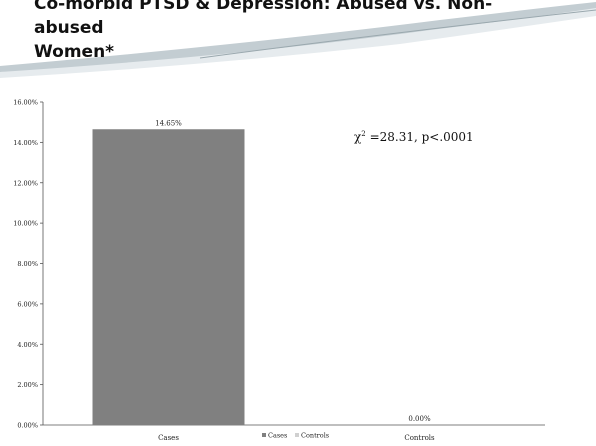  I want to click on chi-superscript: 2, so click(363, 134).